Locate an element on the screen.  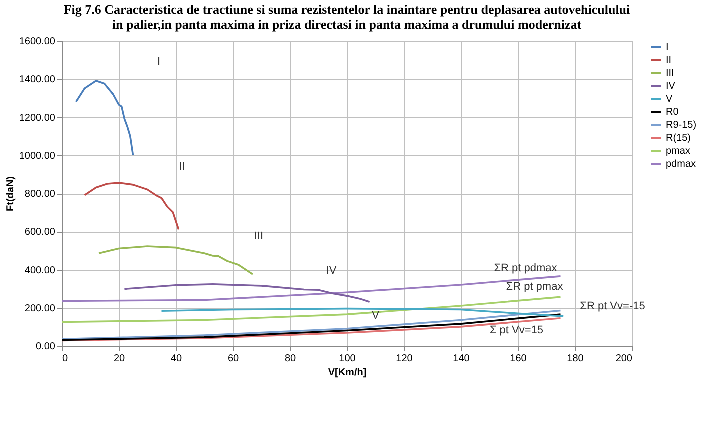
x-tick-label: 40 is located at coordinates (176, 359).